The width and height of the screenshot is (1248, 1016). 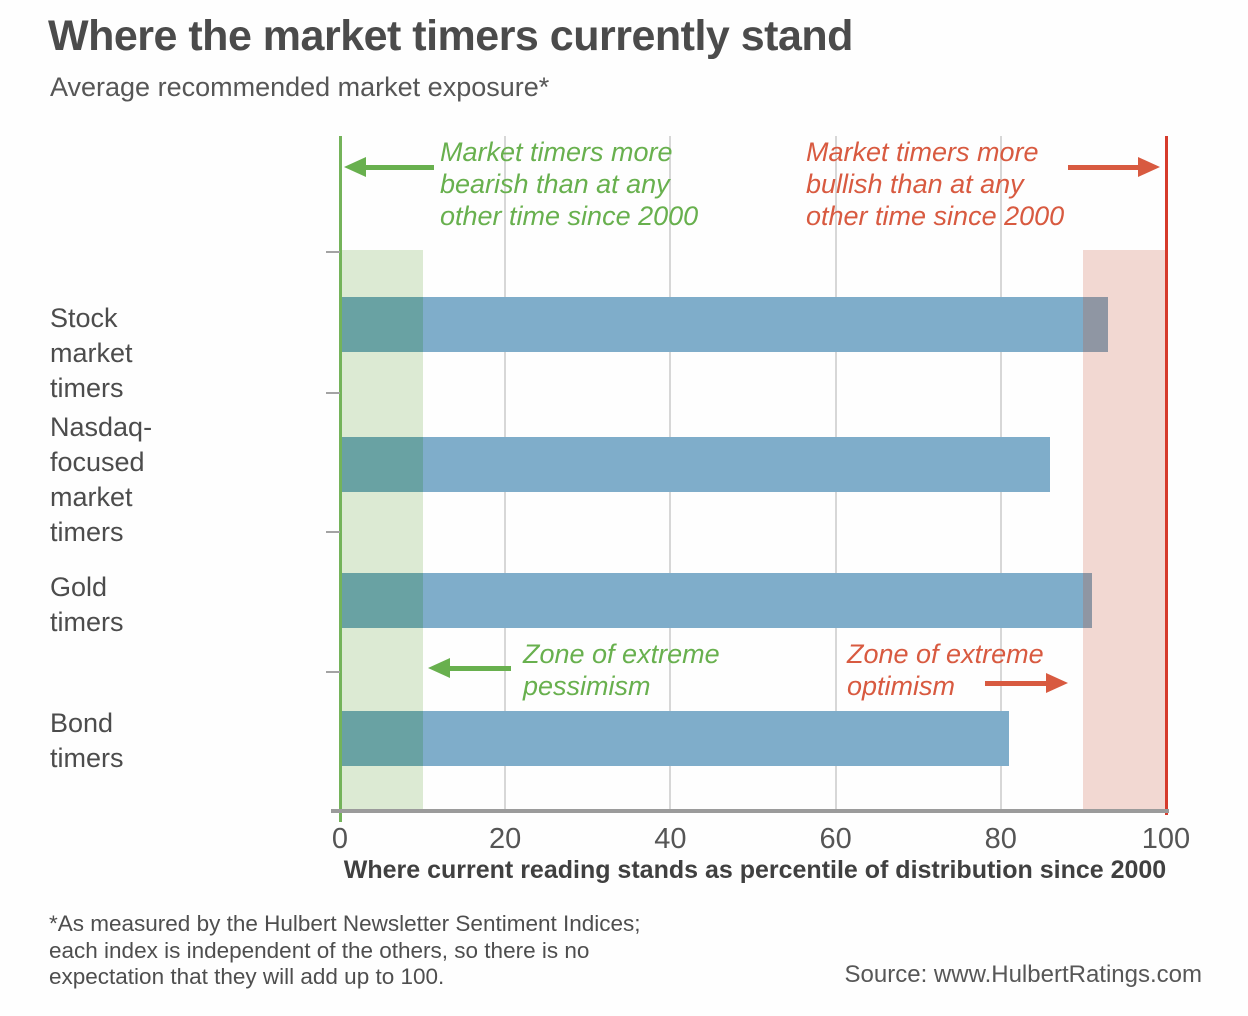 I want to click on category-label-line: Nasdaq-focused, so click(x=101, y=444).